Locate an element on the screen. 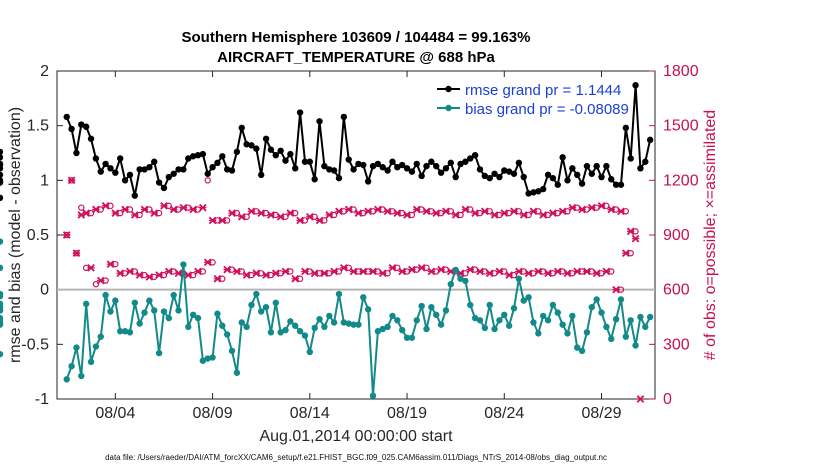 Image resolution: width=830 pixels, height=470 pixels. y-right-tick-label: 300 is located at coordinates (676, 344).